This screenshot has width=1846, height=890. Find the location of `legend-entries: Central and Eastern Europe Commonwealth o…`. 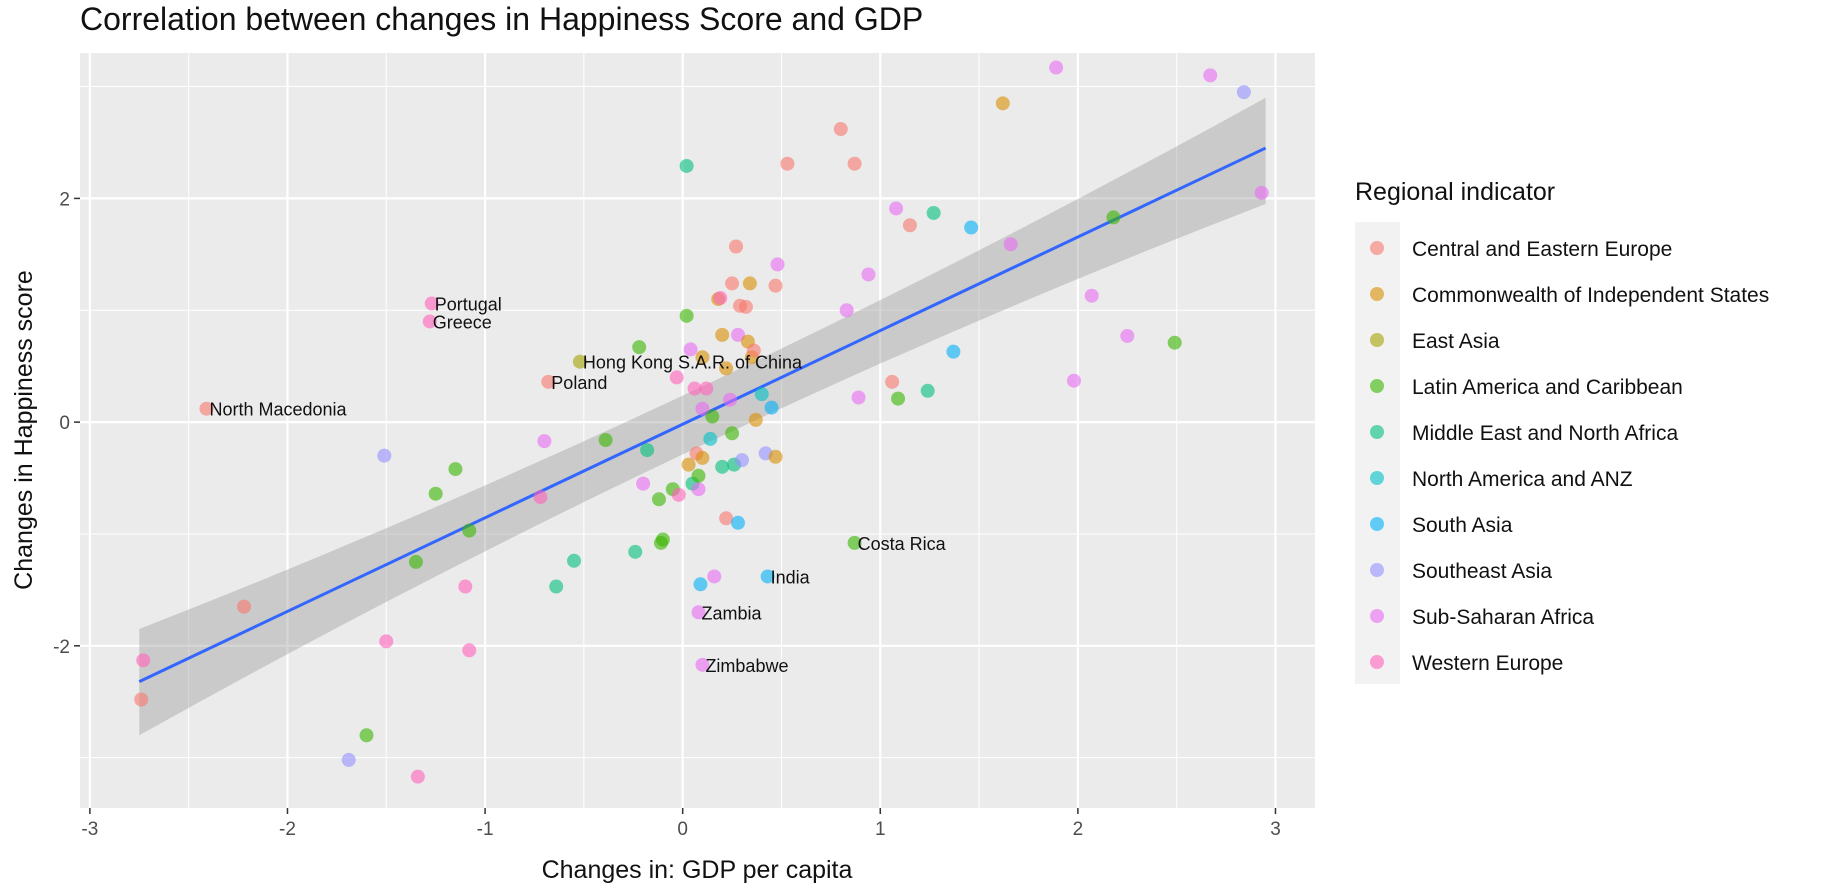

legend-entries: Central and Eastern Europe Commonwealth o… is located at coordinates (1569, 456).